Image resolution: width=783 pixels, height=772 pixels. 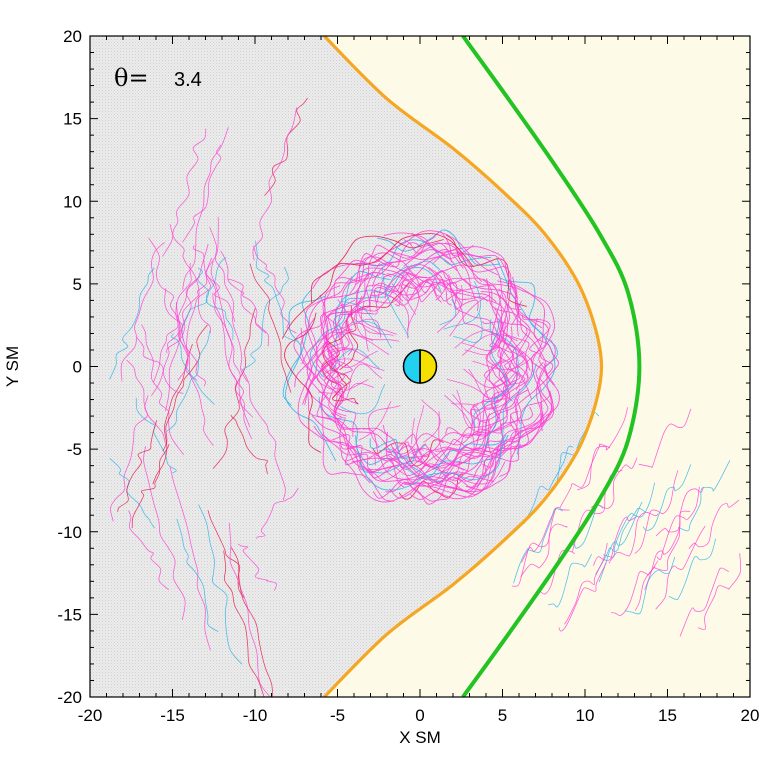 What do you see at coordinates (77, 284) in the screenshot?
I see `y-tick-label: 5` at bounding box center [77, 284].